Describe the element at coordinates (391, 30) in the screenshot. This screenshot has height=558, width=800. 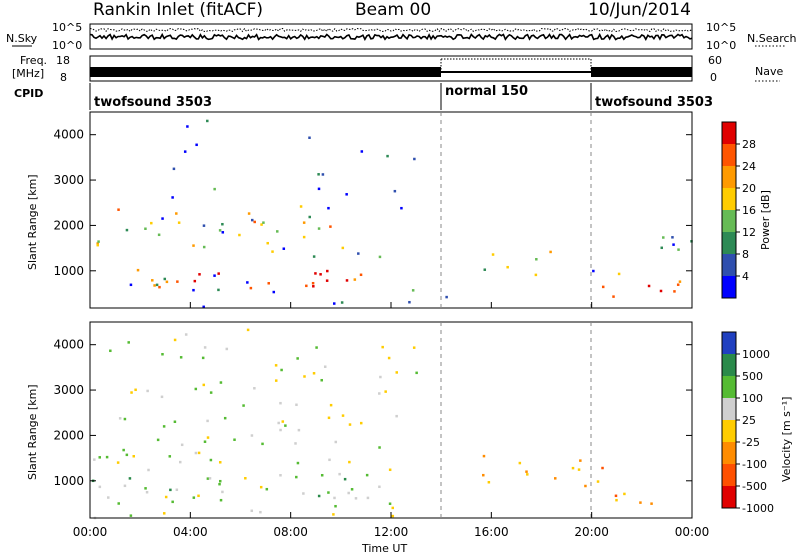
I see `nsearch-trace` at that location.